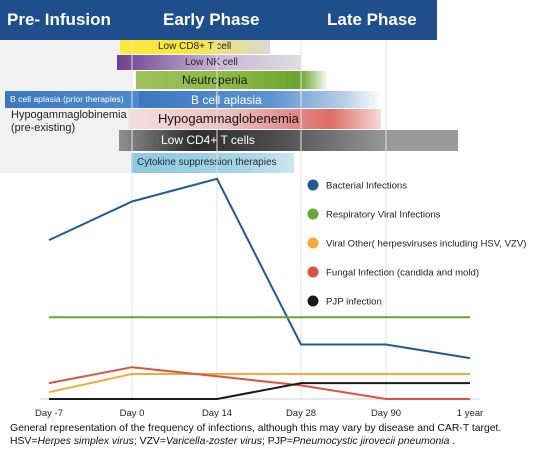  Describe the element at coordinates (354, 302) in the screenshot. I see `legend-label: PJP infection` at that location.